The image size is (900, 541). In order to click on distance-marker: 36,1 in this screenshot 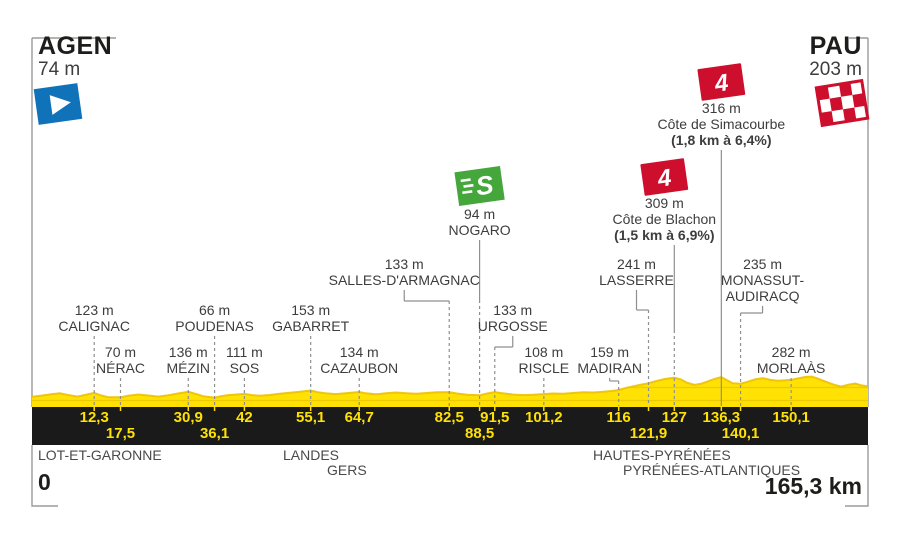, I will do `click(214, 433)`.